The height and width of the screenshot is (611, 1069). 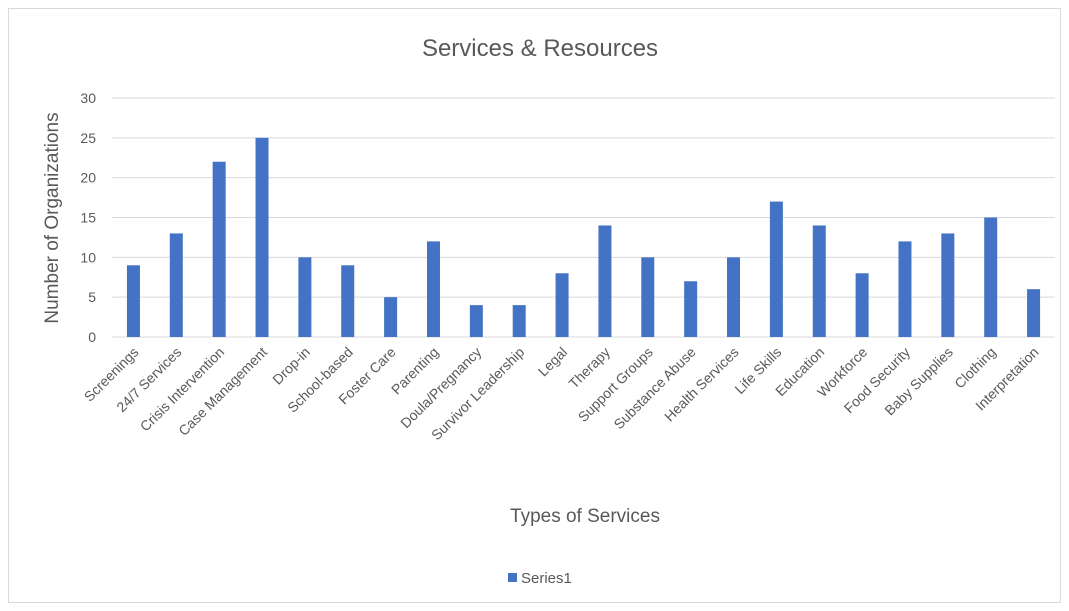 What do you see at coordinates (553, 362) in the screenshot?
I see `x-tick-label: Legal` at bounding box center [553, 362].